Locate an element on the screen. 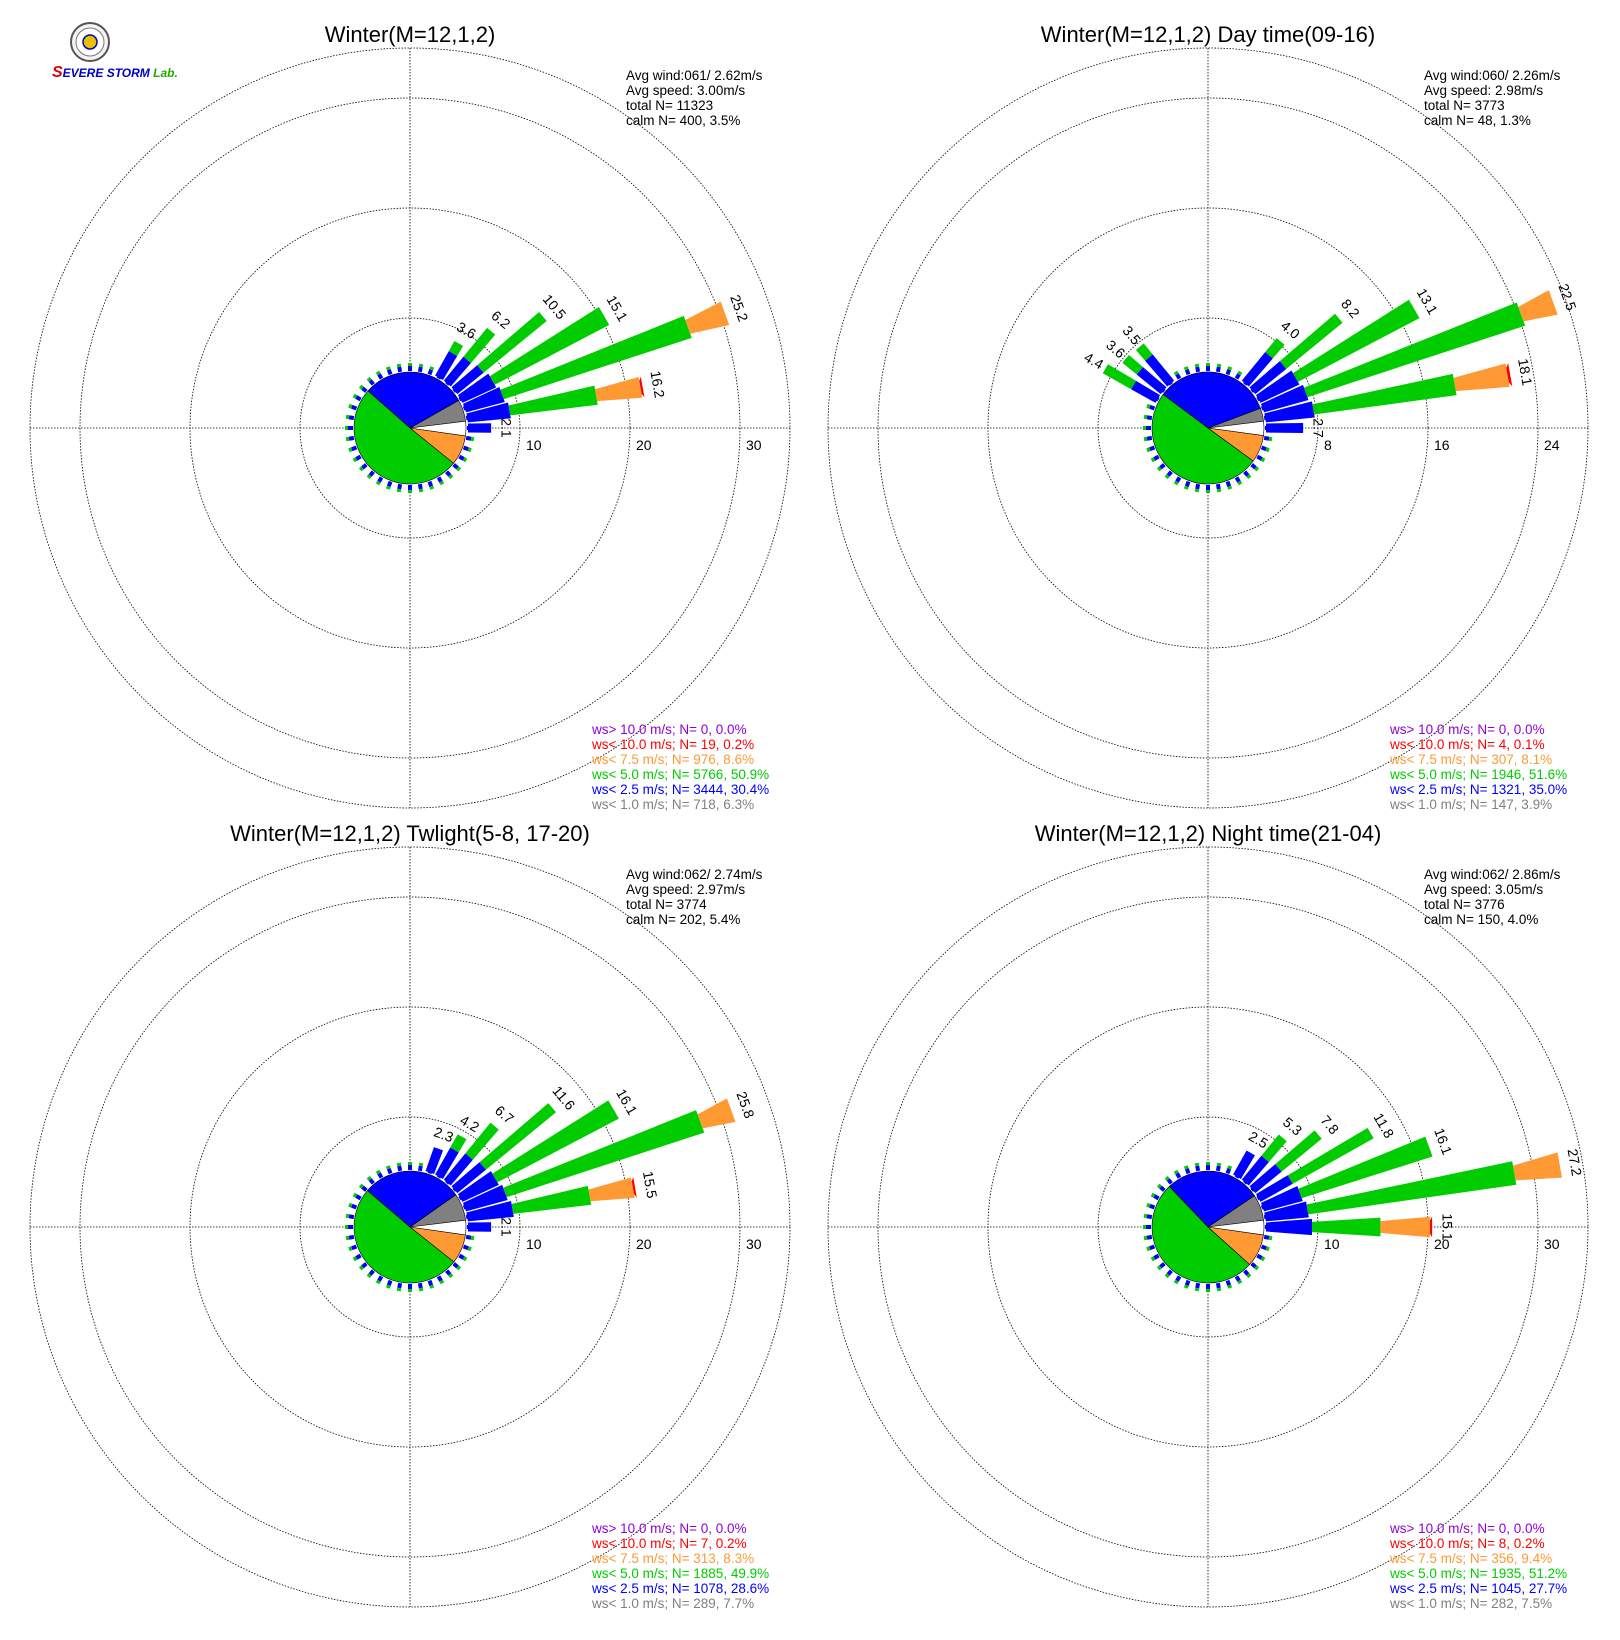 This screenshot has height=1640, width=1620. ring-label: 30 is located at coordinates (1552, 1244).